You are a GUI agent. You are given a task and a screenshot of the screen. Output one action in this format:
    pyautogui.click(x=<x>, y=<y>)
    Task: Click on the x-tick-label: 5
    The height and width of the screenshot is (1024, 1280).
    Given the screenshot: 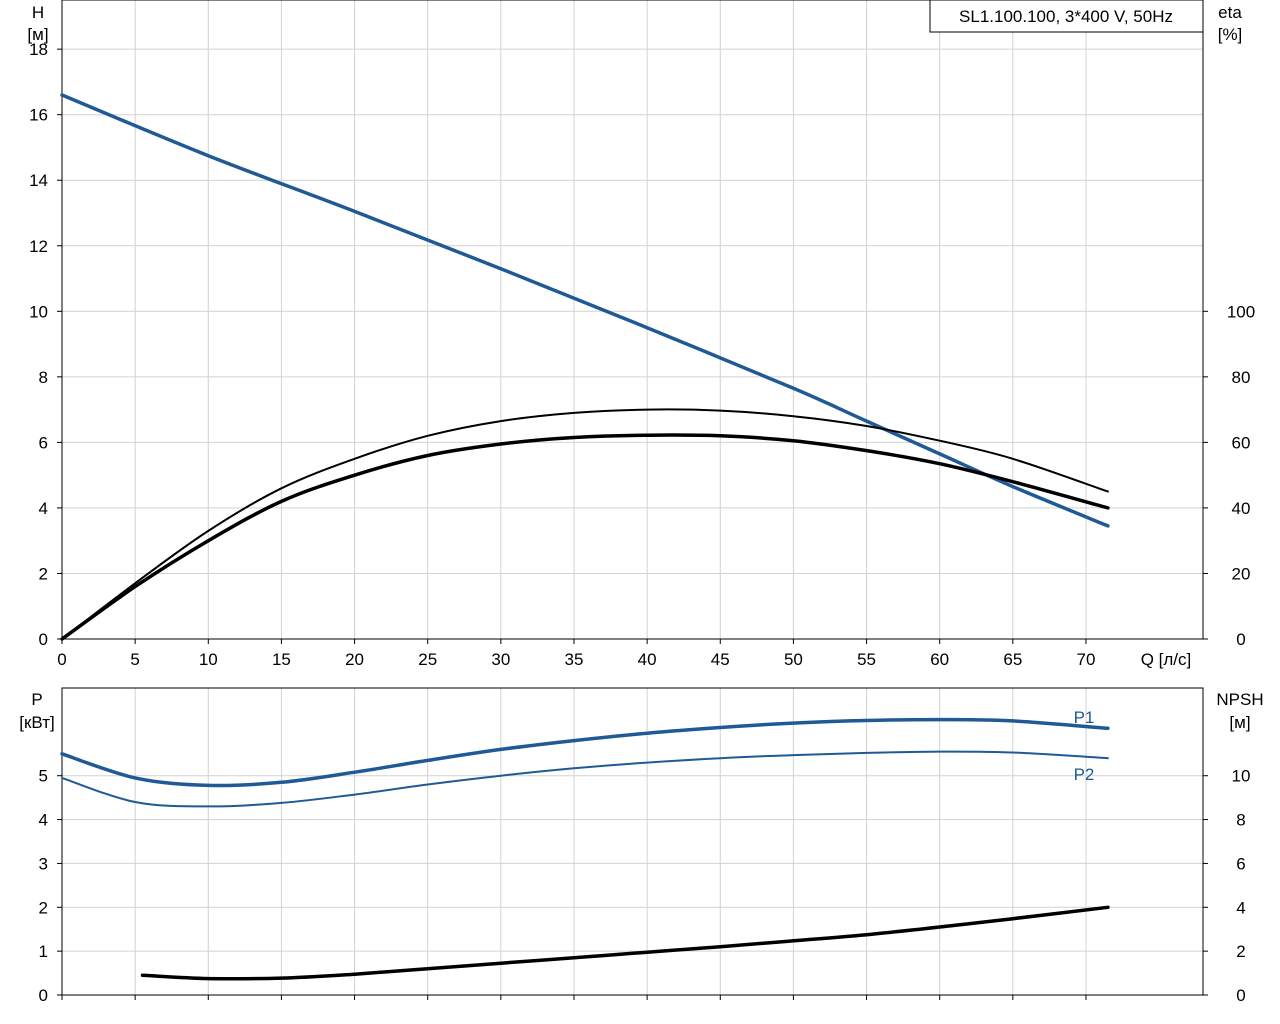 What is the action you would take?
    pyautogui.click(x=134, y=659)
    